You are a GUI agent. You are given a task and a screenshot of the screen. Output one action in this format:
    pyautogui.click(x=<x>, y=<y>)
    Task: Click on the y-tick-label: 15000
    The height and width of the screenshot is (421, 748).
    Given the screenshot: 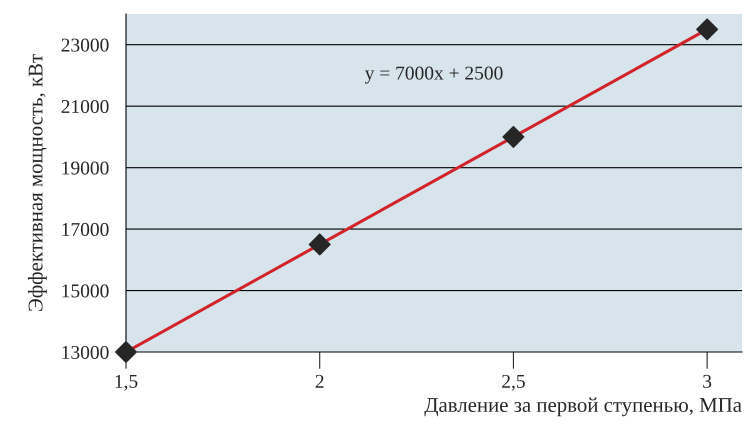 What is the action you would take?
    pyautogui.click(x=85, y=291)
    